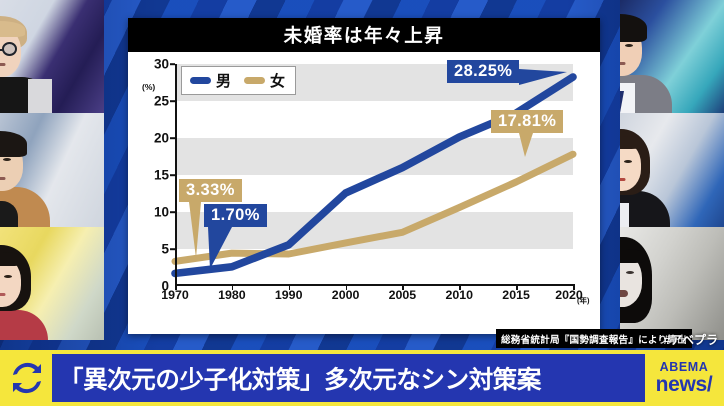 The width and height of the screenshot is (724, 406). I want to click on refresh-cycle-icon, so click(27, 378).